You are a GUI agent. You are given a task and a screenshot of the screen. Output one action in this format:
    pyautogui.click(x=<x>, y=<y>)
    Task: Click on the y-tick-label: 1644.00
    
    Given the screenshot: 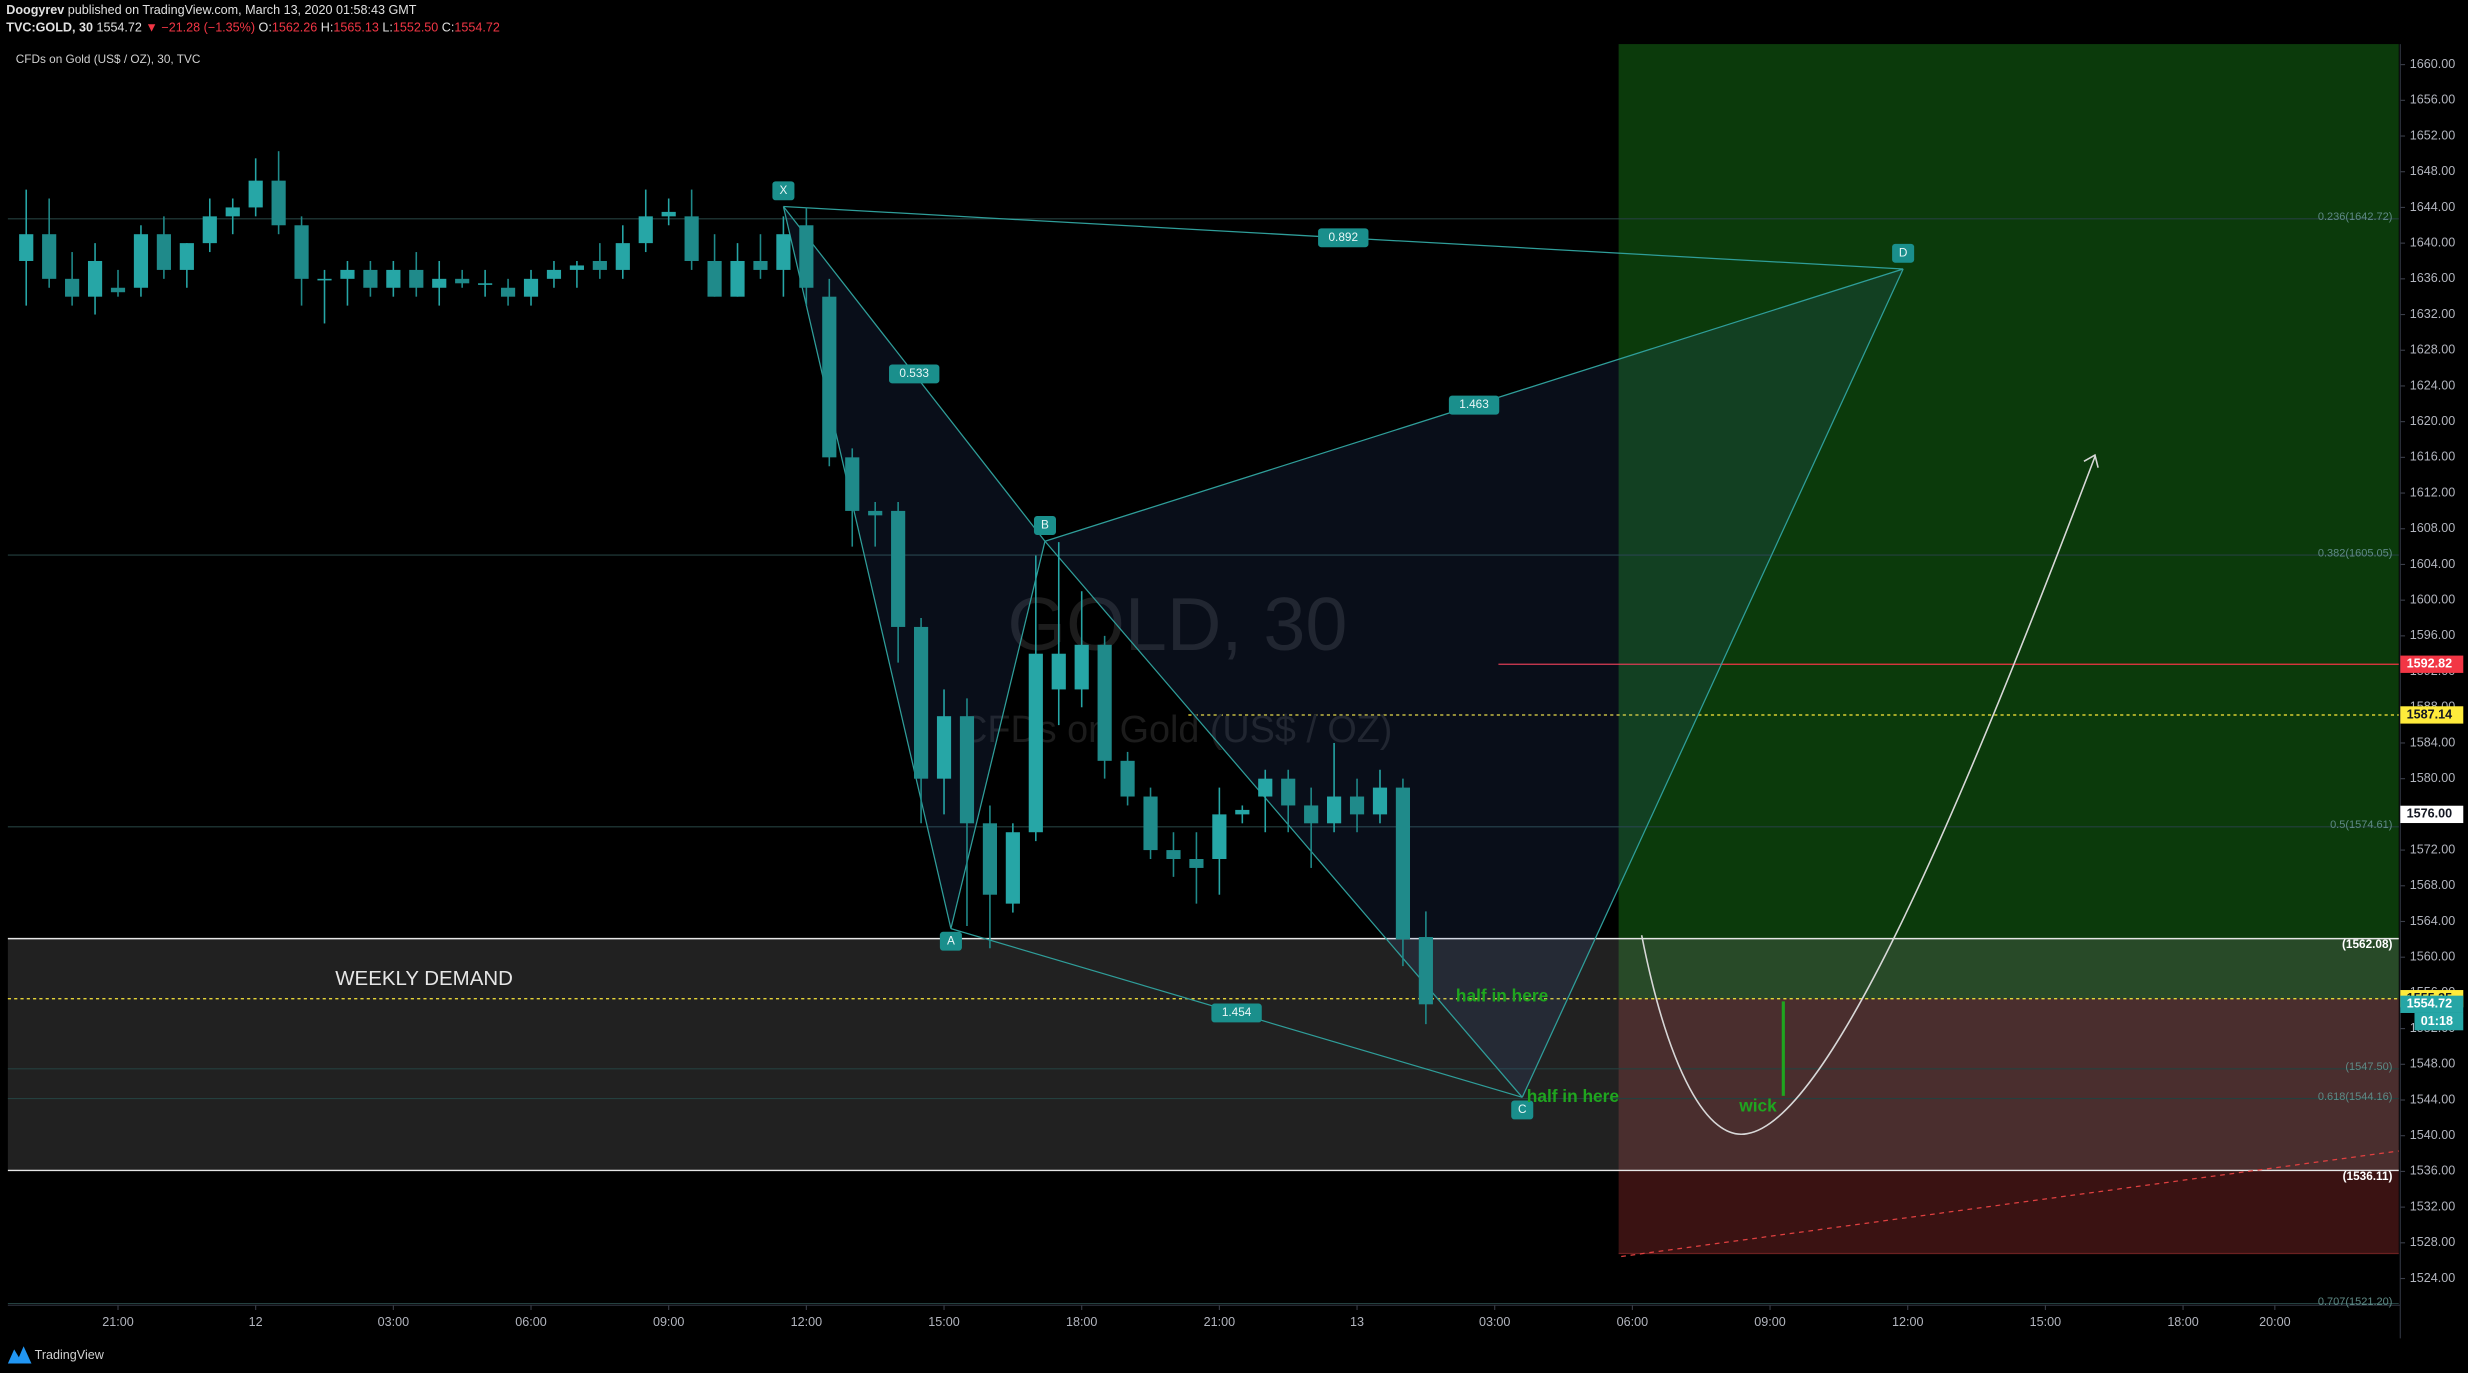 What is the action you would take?
    pyautogui.click(x=2432, y=207)
    